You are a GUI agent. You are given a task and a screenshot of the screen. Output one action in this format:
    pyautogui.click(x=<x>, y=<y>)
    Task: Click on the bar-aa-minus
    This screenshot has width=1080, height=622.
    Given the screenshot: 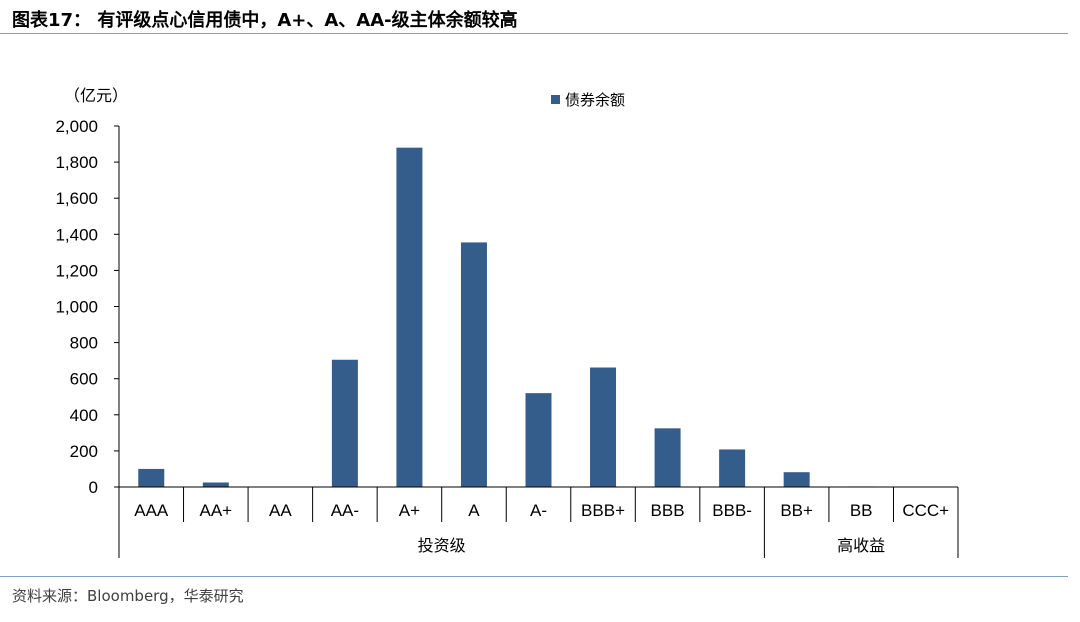 What is the action you would take?
    pyautogui.click(x=344, y=423)
    